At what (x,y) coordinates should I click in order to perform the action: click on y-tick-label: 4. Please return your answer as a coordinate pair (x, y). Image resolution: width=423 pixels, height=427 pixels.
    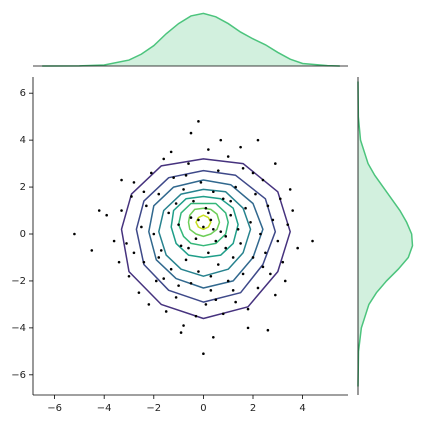
    Looking at the image, I should click on (23, 140).